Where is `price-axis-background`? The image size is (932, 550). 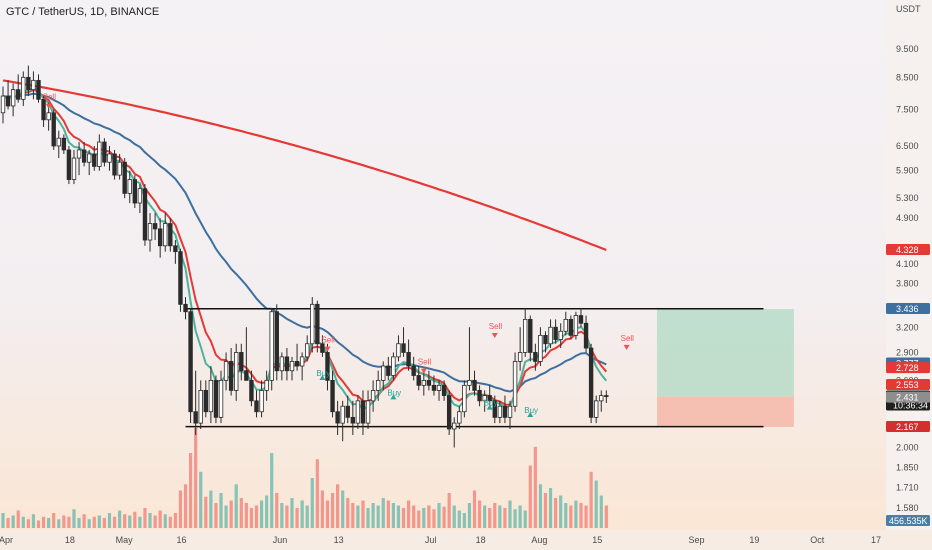
price-axis-background is located at coordinates (909, 275).